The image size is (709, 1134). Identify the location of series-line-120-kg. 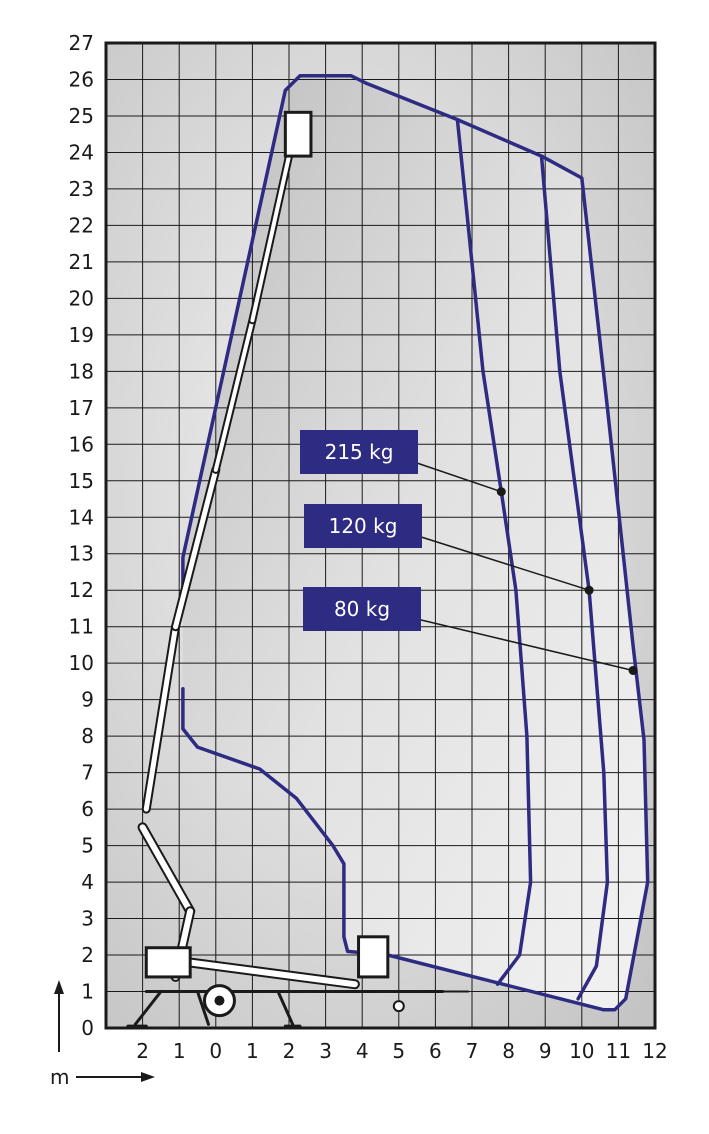
(574, 577).